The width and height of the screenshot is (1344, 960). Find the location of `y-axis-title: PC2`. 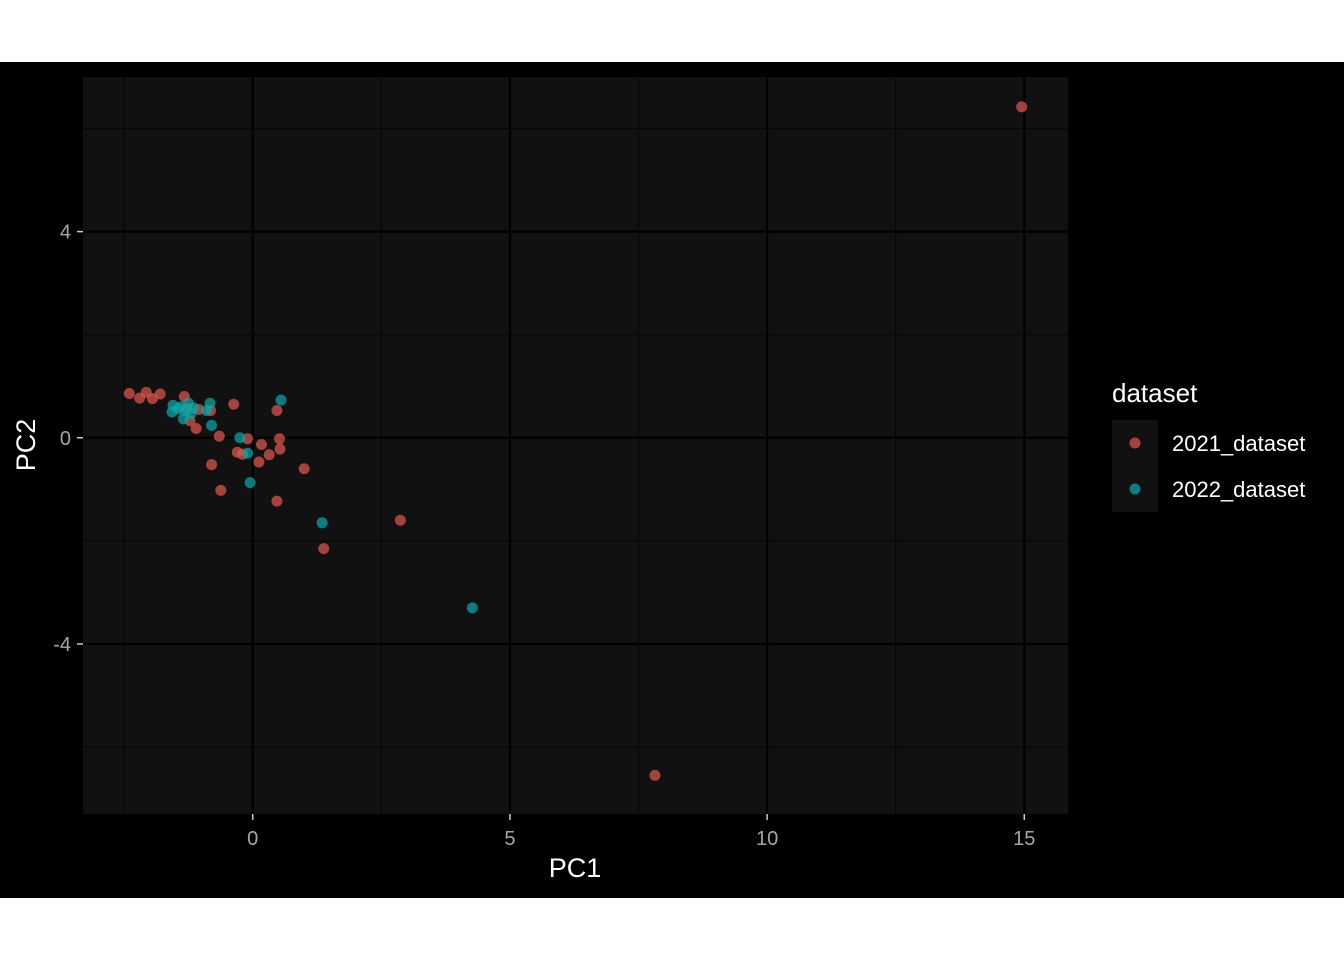

y-axis-title: PC2 is located at coordinates (26, 445).